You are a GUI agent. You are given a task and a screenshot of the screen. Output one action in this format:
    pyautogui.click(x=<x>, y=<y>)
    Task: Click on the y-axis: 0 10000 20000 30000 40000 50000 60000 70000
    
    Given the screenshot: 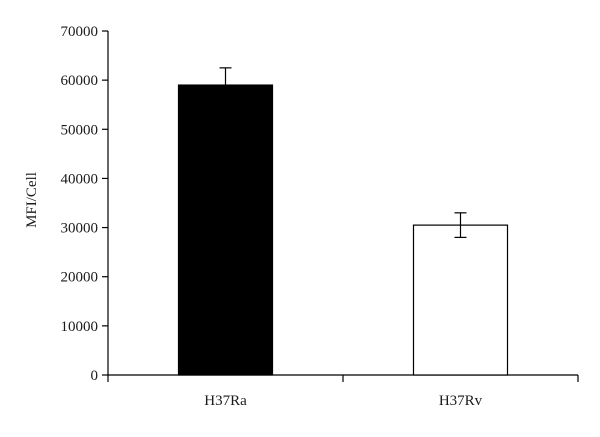 What is the action you would take?
    pyautogui.click(x=85, y=204)
    